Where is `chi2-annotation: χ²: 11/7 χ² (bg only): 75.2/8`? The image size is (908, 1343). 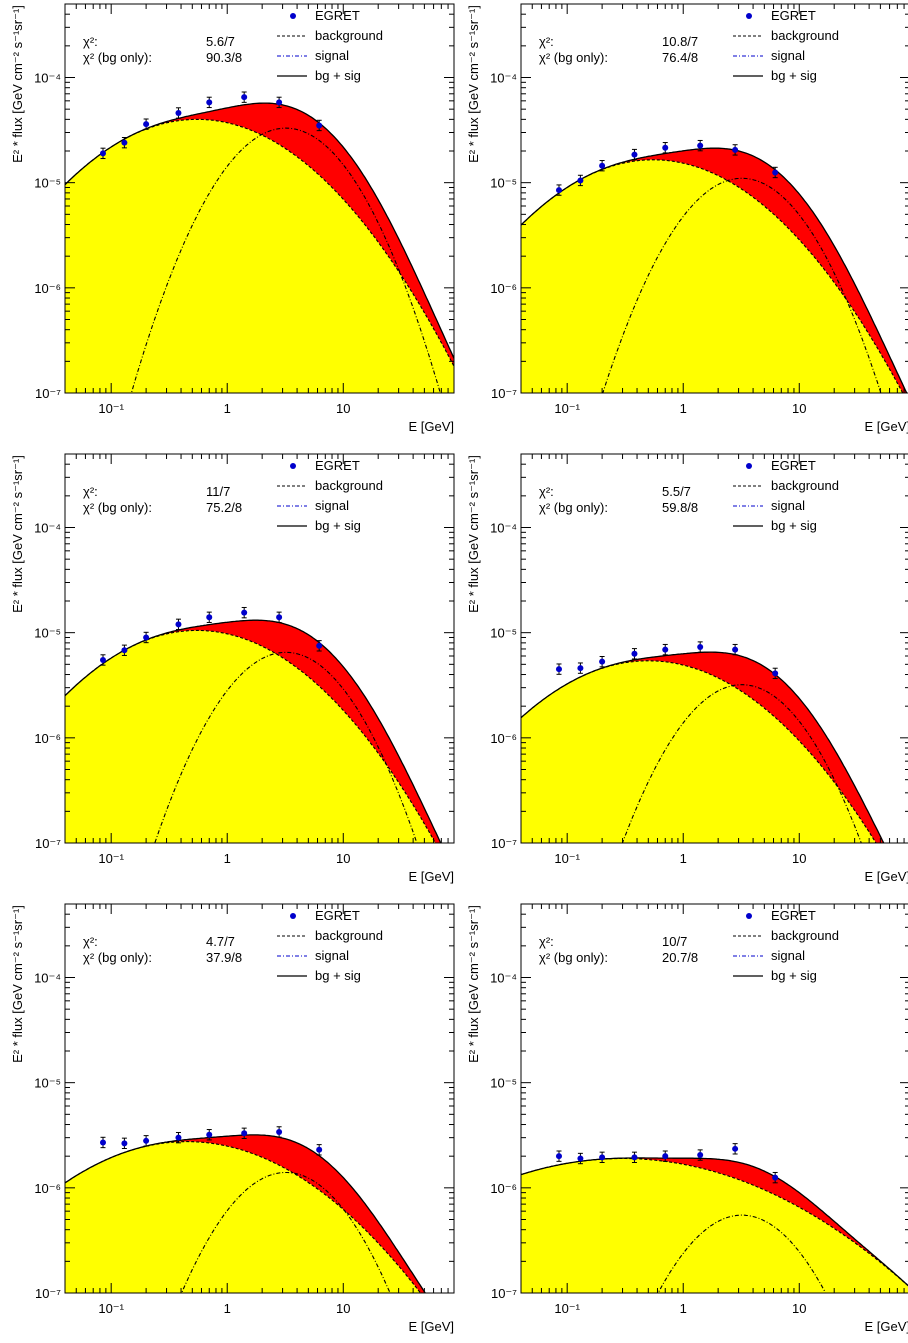
chi2-annotation: χ²: 11/7 χ² (bg only): 75.2/8 is located at coordinates (162, 499).